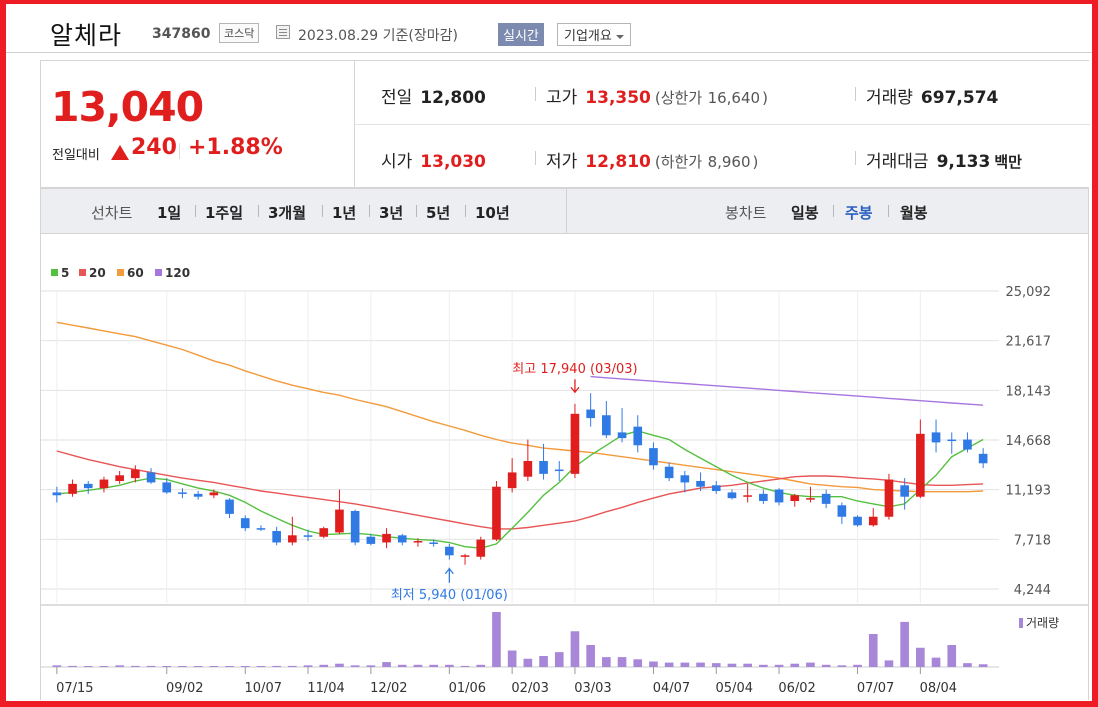  What do you see at coordinates (344, 213) in the screenshot?
I see `period-1y-button: 1년` at bounding box center [344, 213].